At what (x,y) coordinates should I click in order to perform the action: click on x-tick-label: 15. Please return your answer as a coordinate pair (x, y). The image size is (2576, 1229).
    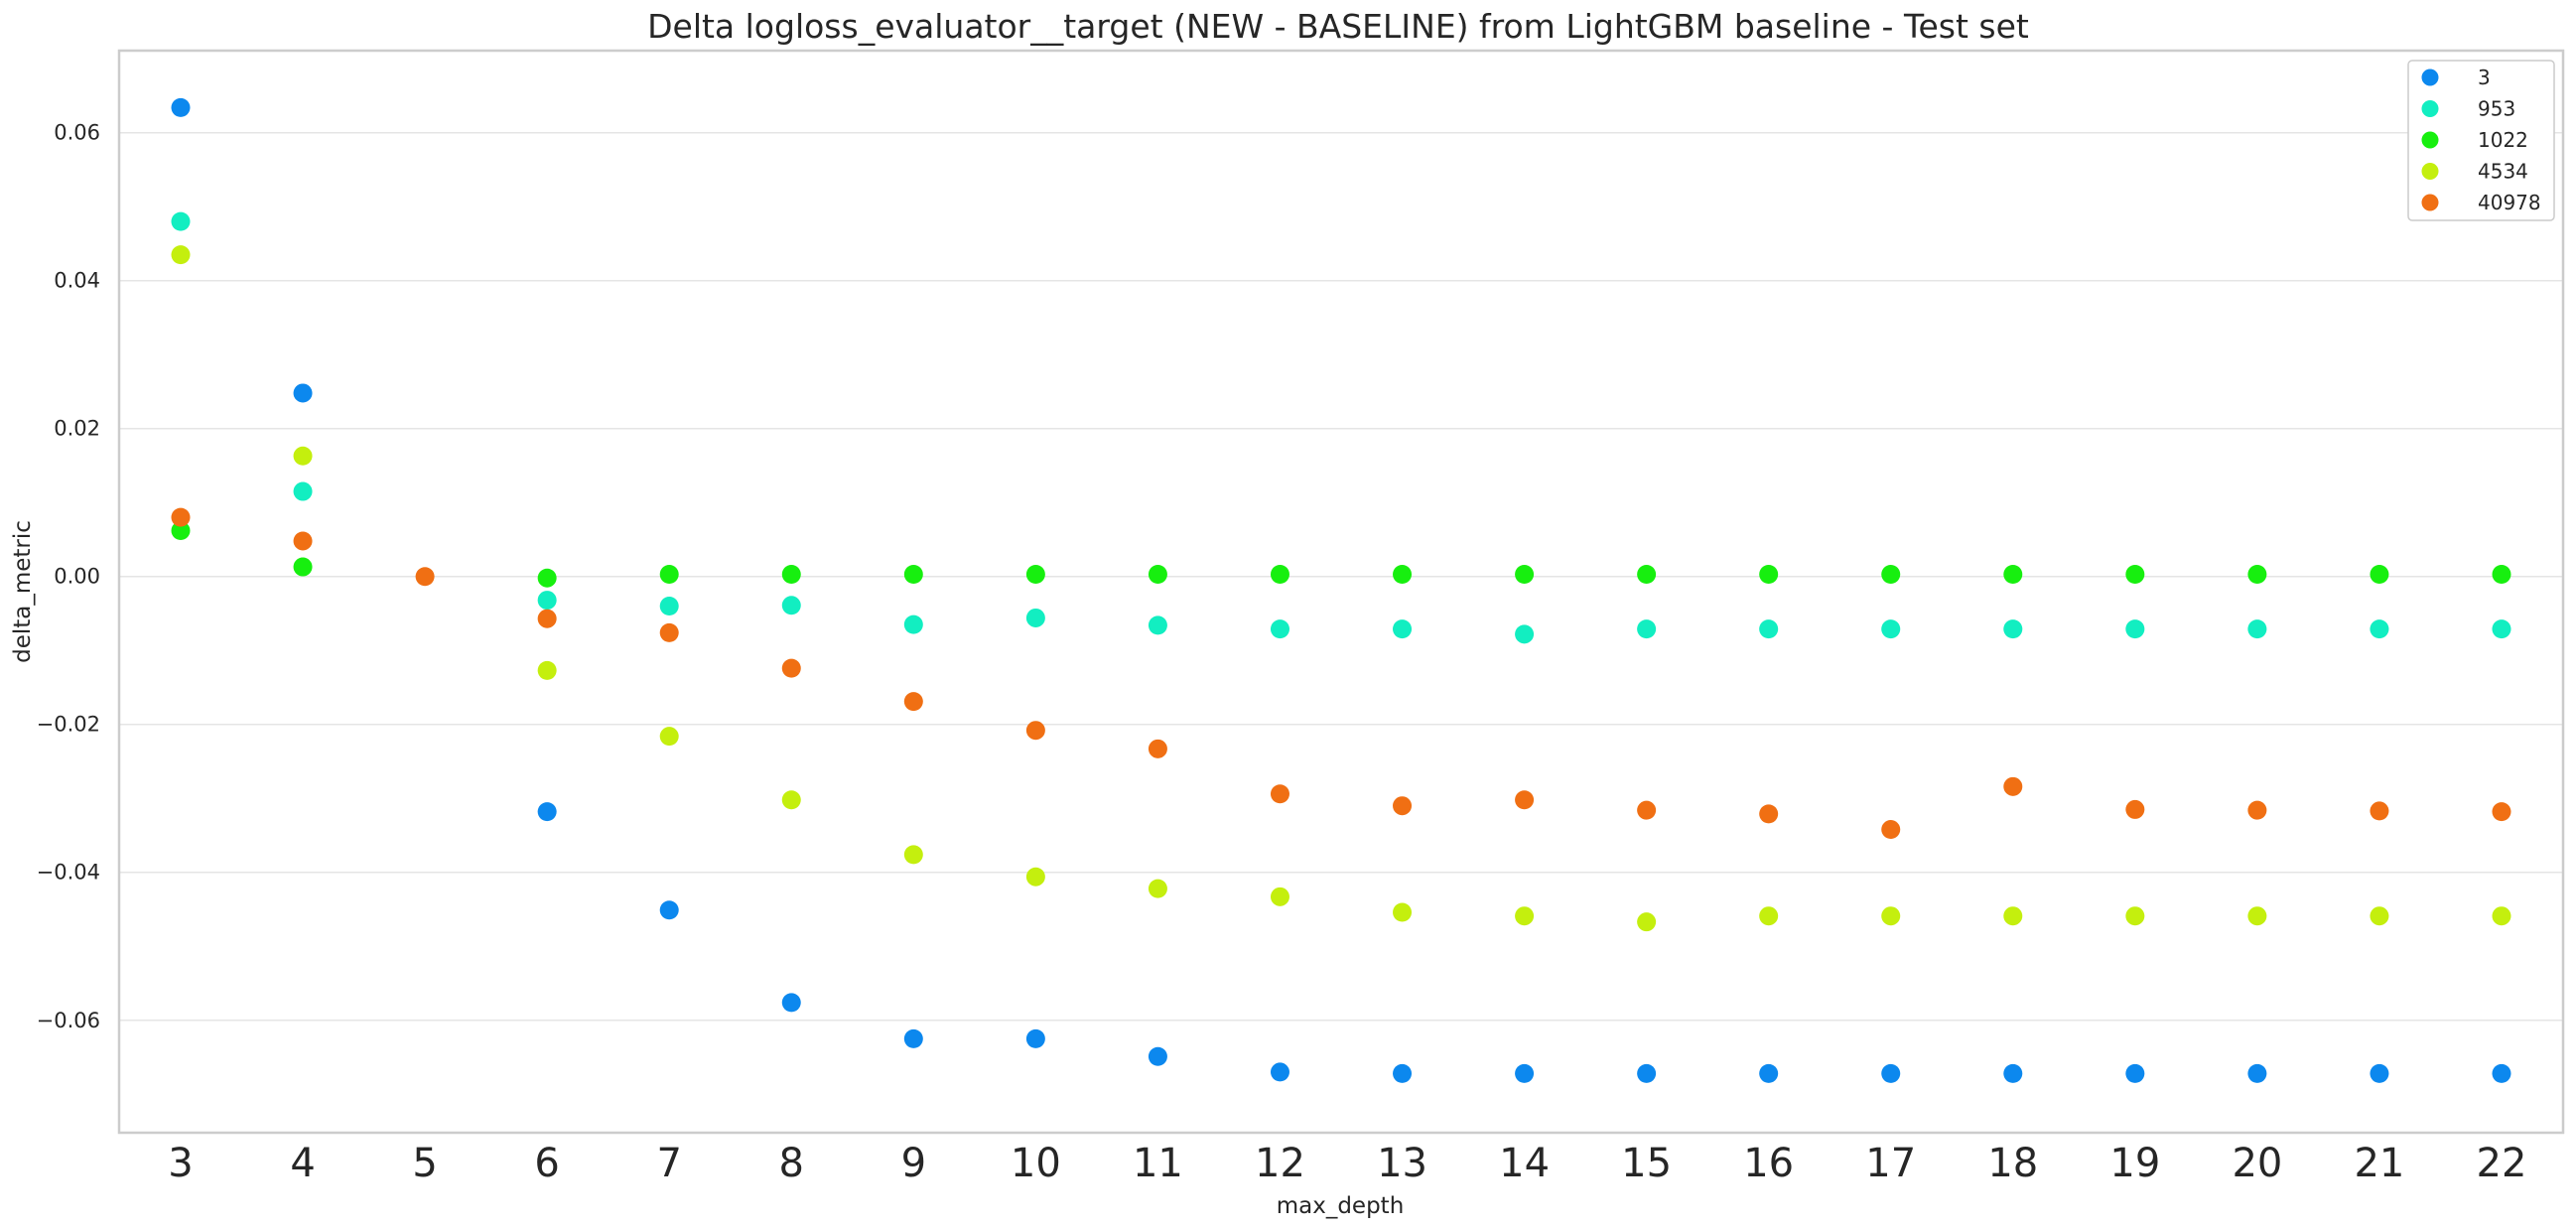
    Looking at the image, I should click on (1646, 1163).